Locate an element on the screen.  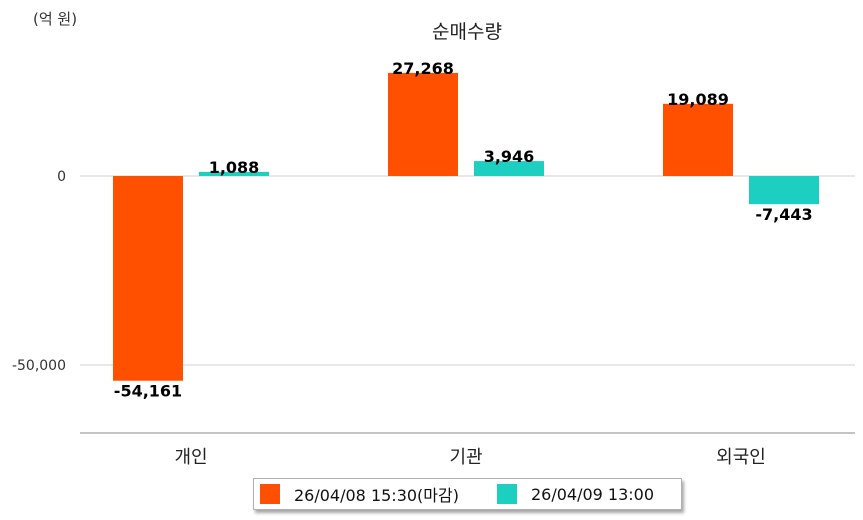
y-unit-label: (억 원) is located at coordinates (55, 19).